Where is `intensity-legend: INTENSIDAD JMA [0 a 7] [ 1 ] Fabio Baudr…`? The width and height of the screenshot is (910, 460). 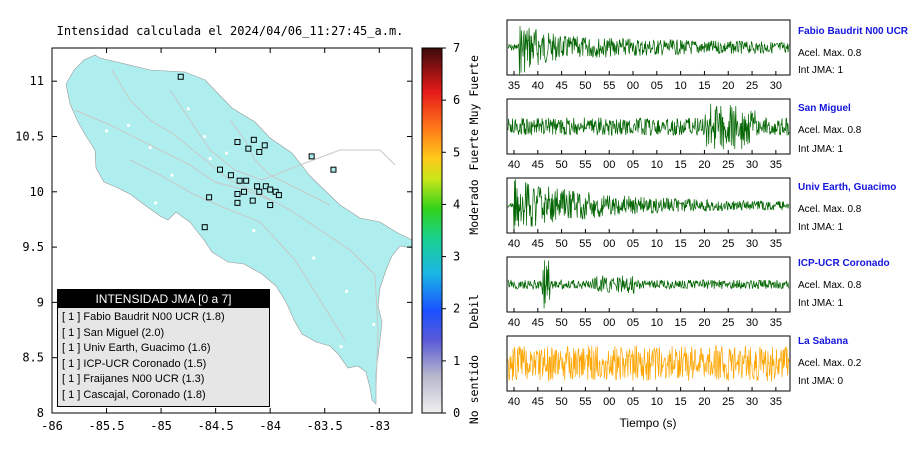 intensity-legend: INTENSIDAD JMA [0 a 7] [ 1 ] Fabio Baudr… is located at coordinates (163, 348).